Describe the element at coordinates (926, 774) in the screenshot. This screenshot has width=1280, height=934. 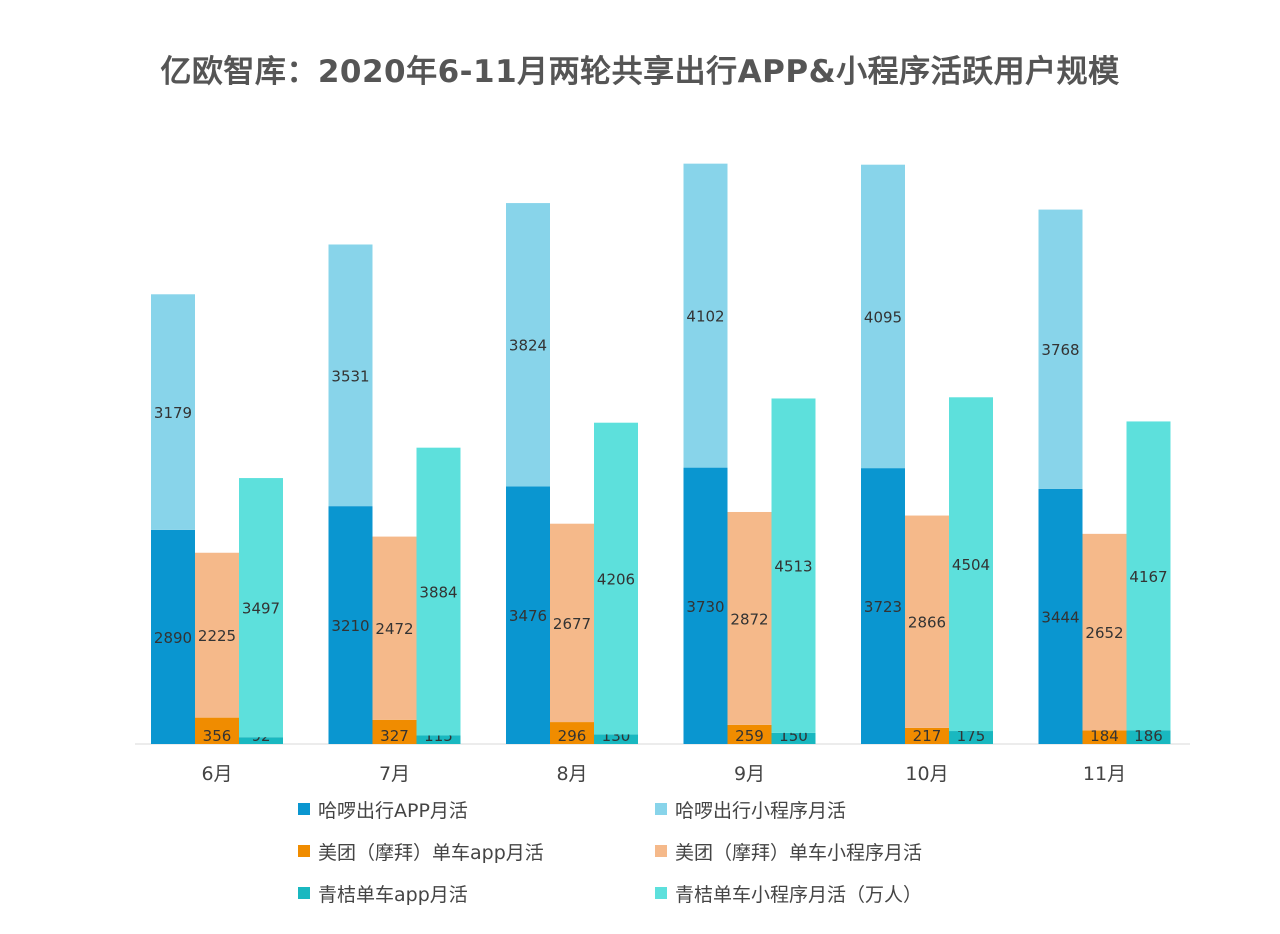
I see `x-tick-label: 10月` at that location.